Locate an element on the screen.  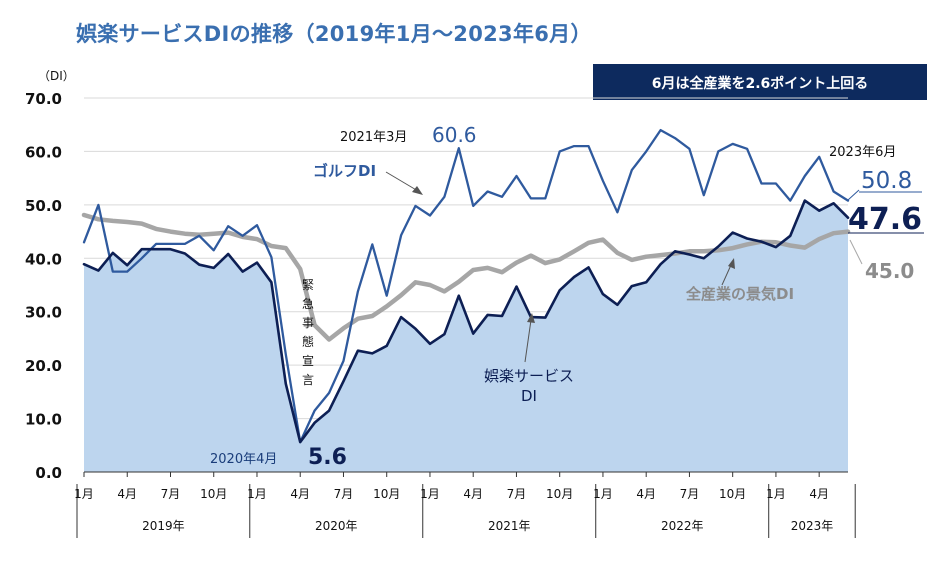
golf-arrow-head is located at coordinates (417, 190).